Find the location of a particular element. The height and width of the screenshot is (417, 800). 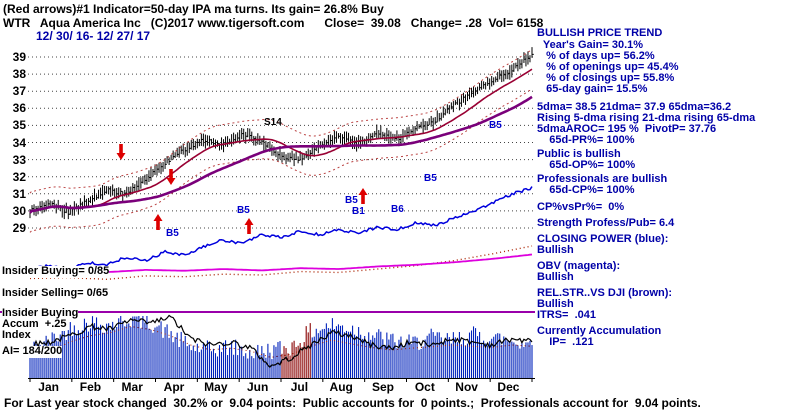

left-label-3: Accum +.25 is located at coordinates (34, 324).